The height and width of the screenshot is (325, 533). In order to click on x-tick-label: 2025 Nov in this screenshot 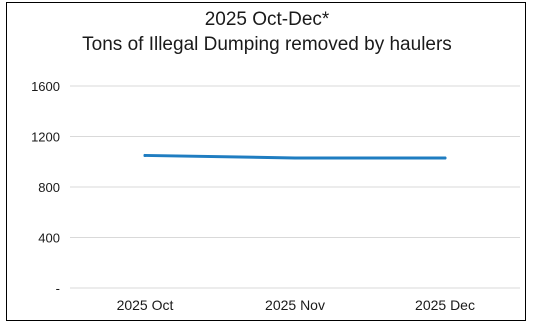, I will do `click(295, 305)`.